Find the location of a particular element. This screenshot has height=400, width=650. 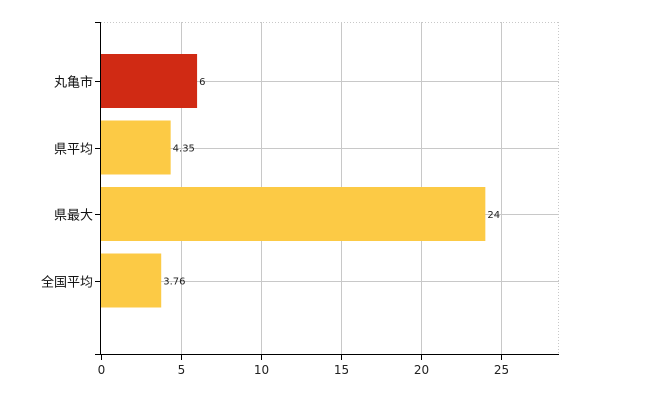

x-tick-label: 5 is located at coordinates (182, 370).